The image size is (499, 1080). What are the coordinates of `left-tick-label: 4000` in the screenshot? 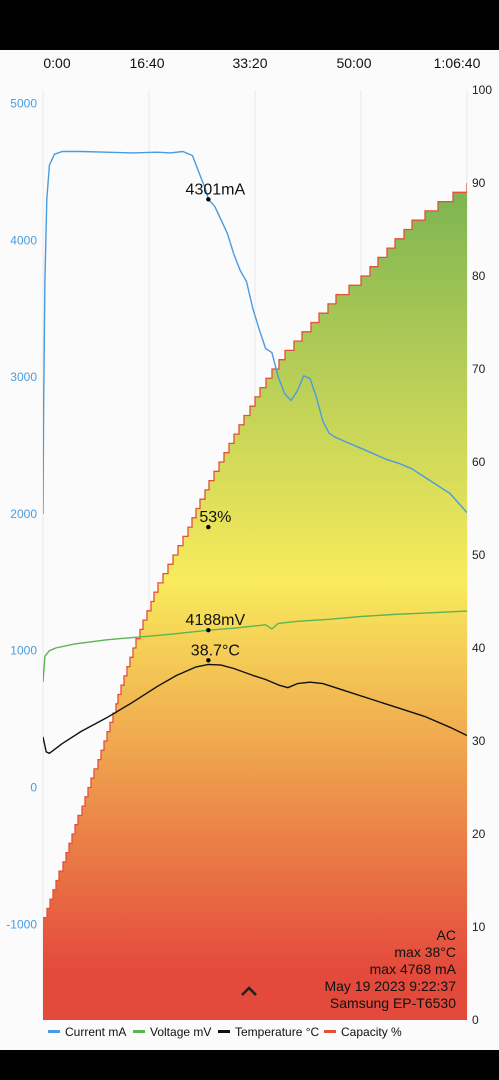 It's located at (23, 240).